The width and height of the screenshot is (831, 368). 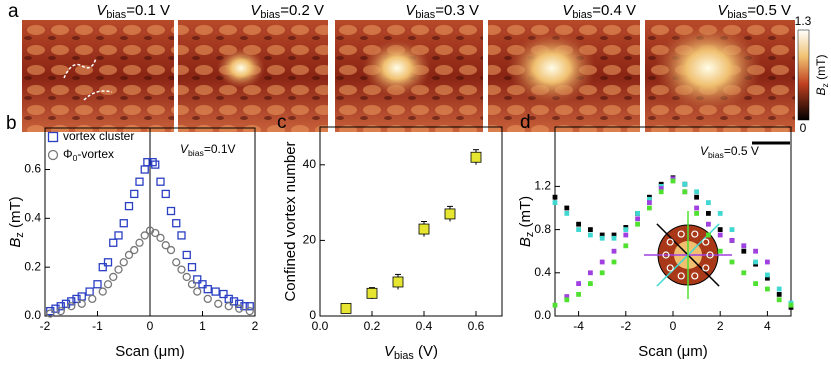 I want to click on colorbar, so click(x=803, y=75).